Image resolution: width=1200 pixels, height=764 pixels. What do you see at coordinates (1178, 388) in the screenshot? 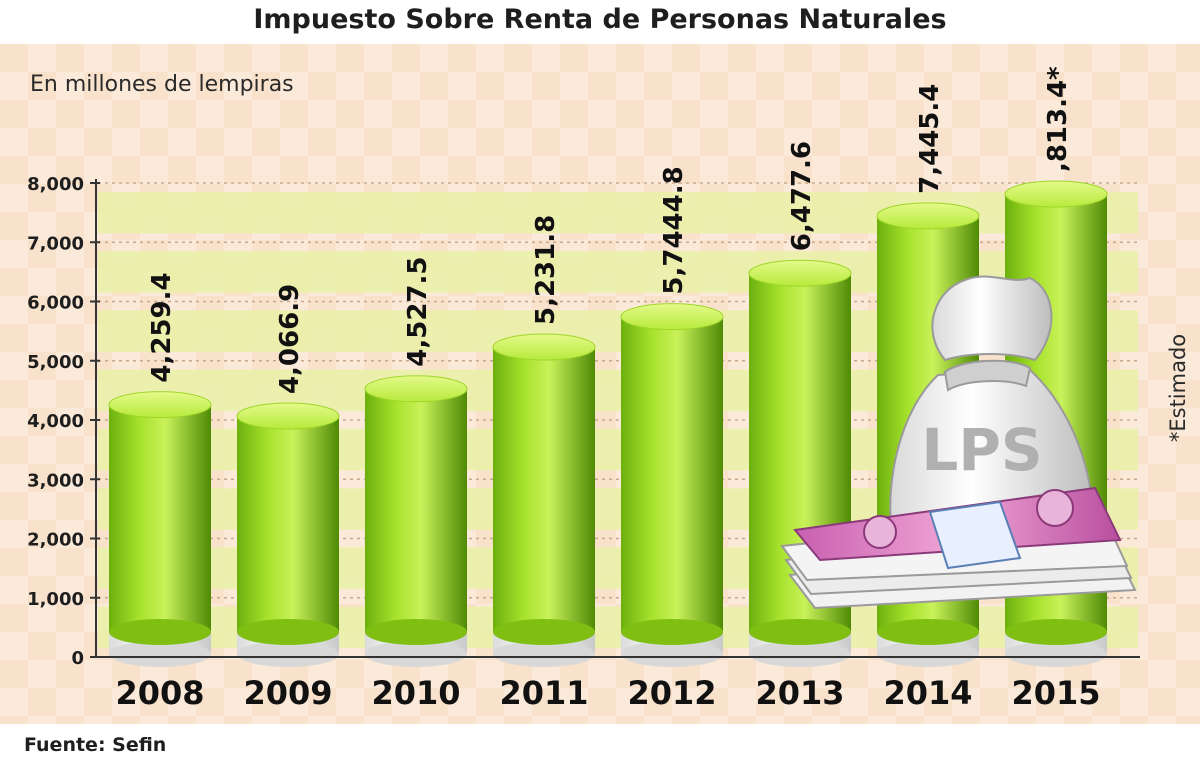
I see `estimate-note: *Estimado` at bounding box center [1178, 388].